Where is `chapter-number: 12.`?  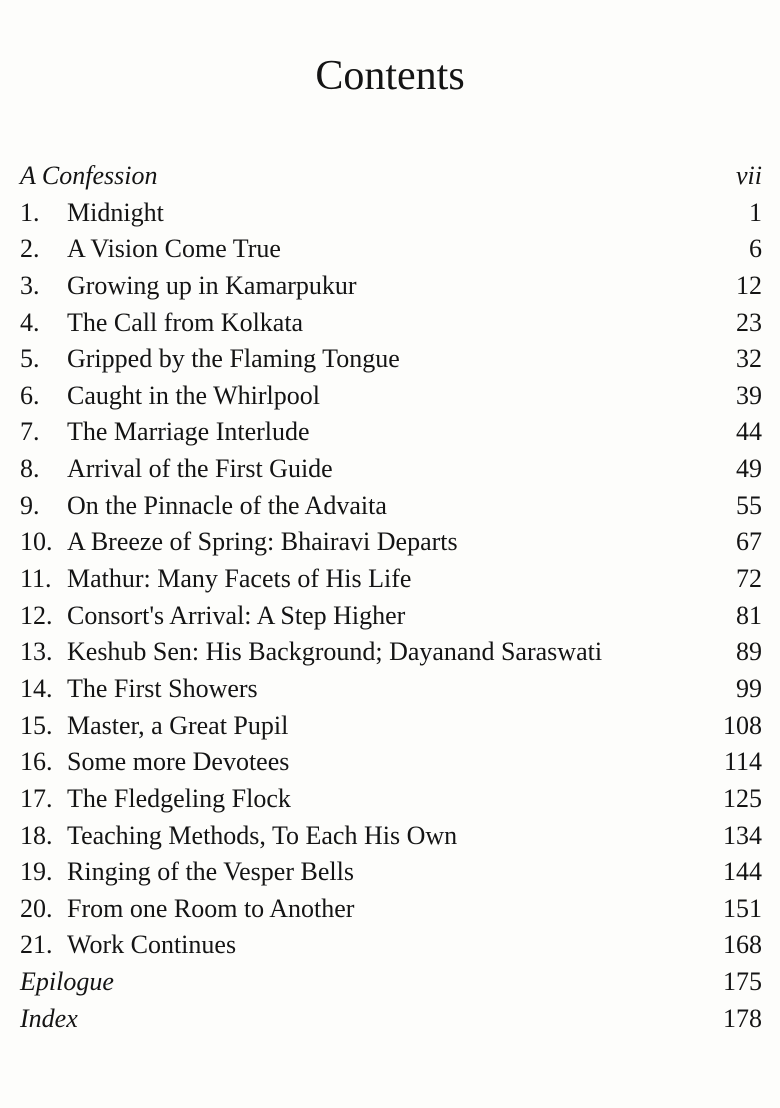
chapter-number: 12. is located at coordinates (36, 615).